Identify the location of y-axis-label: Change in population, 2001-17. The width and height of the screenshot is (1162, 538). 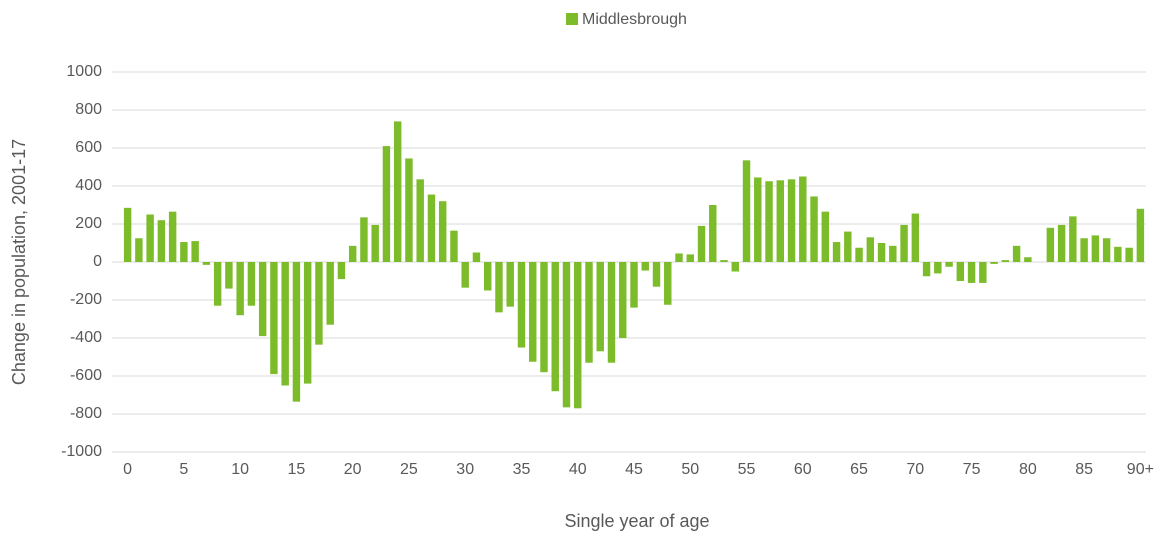
(19, 262).